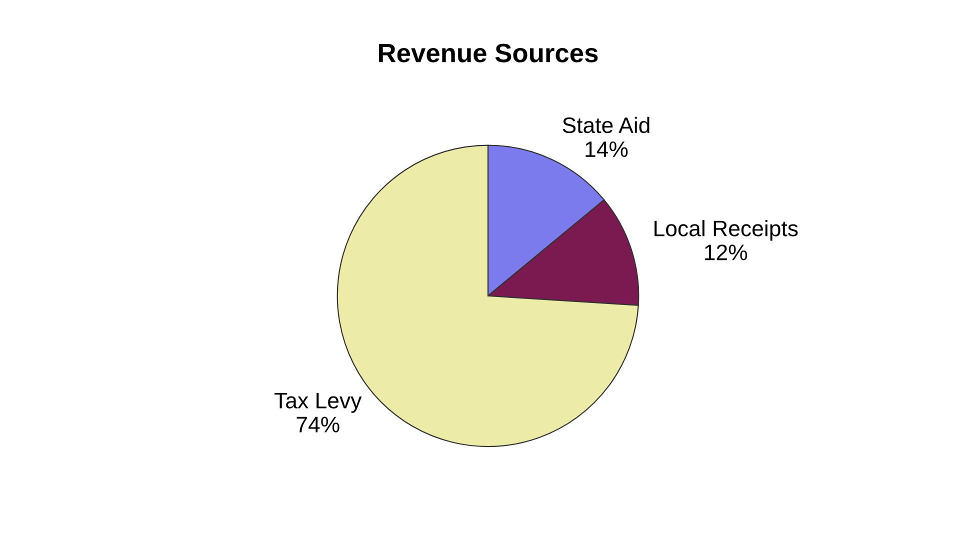  Describe the element at coordinates (607, 149) in the screenshot. I see `data-label: 14%` at that location.